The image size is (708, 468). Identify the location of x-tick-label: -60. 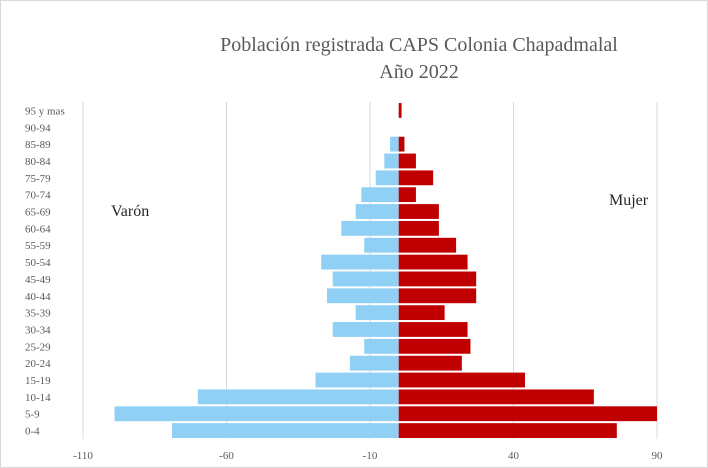
(226, 456).